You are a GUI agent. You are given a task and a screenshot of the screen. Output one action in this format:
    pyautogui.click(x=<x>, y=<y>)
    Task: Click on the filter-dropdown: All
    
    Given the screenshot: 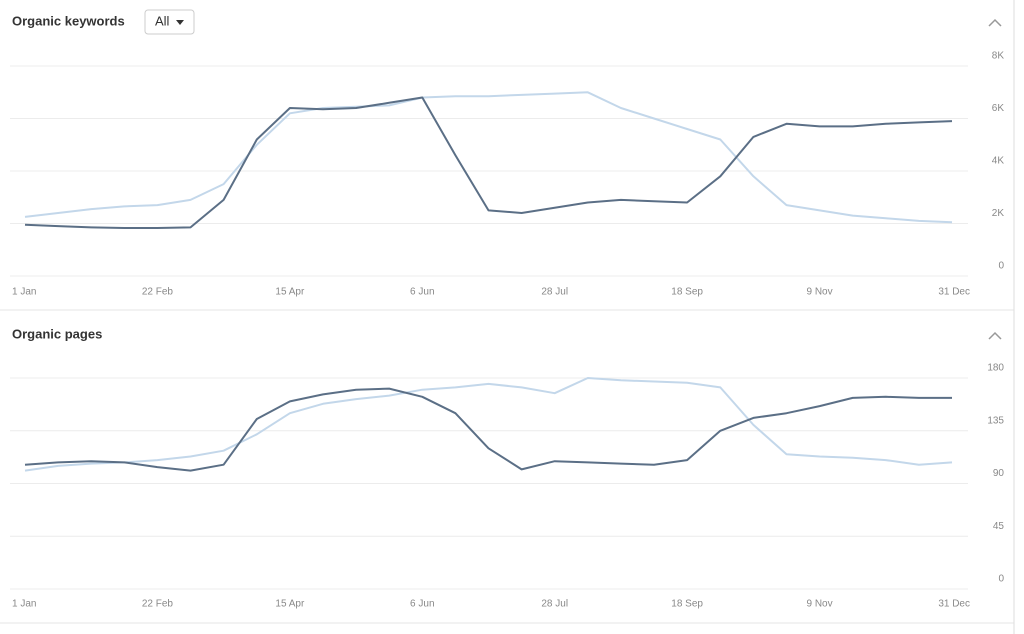 What is the action you would take?
    pyautogui.click(x=169, y=22)
    